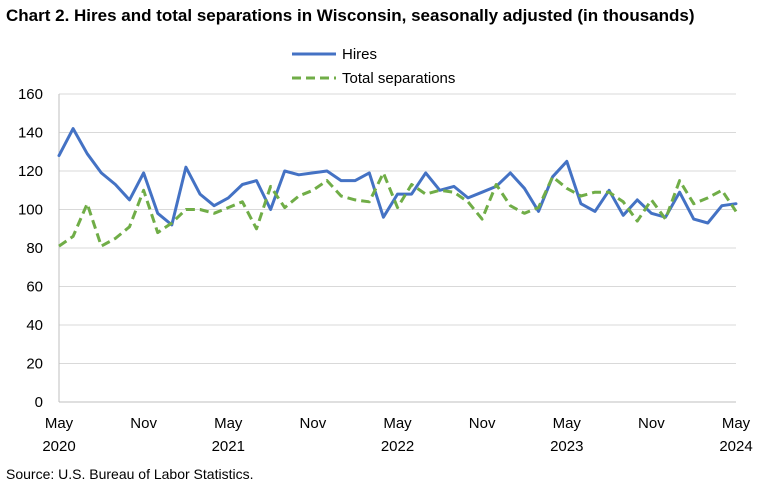 The width and height of the screenshot is (780, 488). Describe the element at coordinates (398, 209) in the screenshot. I see `series-line-total-separations` at that location.